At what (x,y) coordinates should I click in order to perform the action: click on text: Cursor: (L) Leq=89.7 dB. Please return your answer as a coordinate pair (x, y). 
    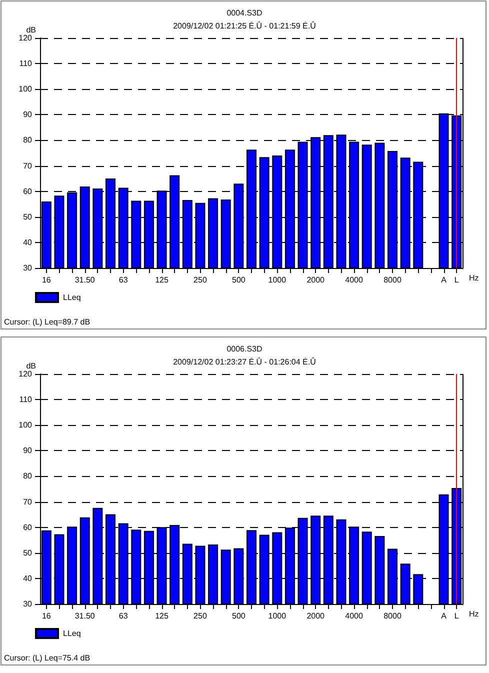
    Looking at the image, I should click on (47, 322).